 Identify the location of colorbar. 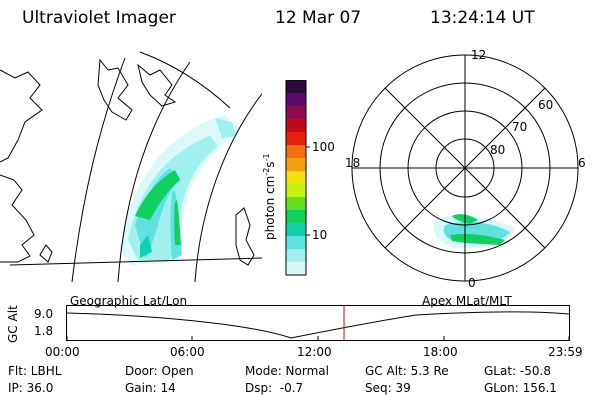
(297, 178).